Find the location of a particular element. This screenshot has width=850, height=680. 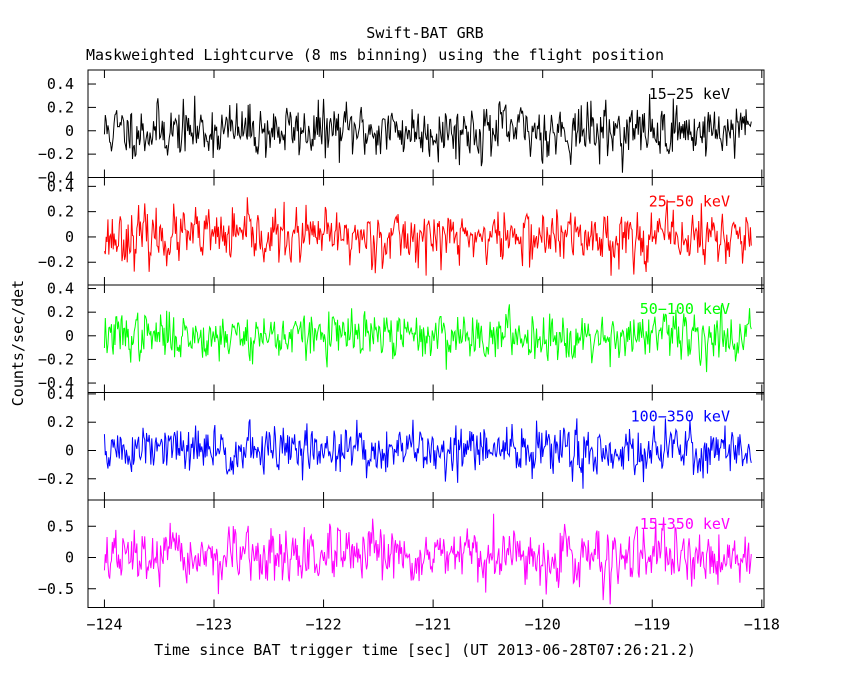

x-tick-label: −121 is located at coordinates (433, 625).